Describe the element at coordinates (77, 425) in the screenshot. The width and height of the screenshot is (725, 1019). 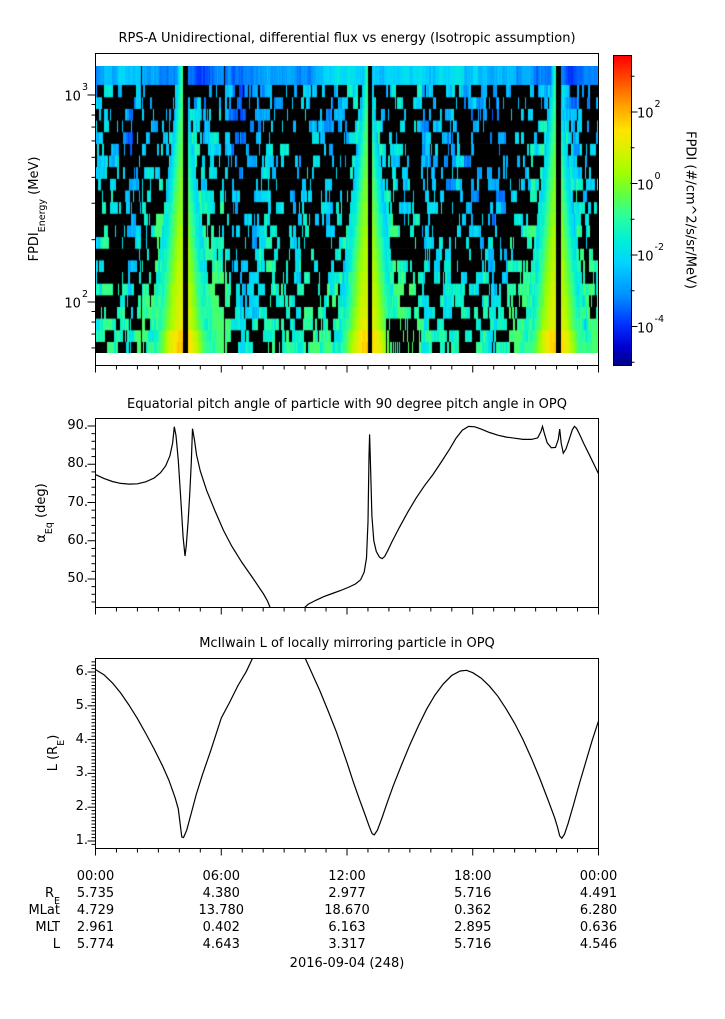
I see `pitch-angle-ytick-label: 90.` at that location.